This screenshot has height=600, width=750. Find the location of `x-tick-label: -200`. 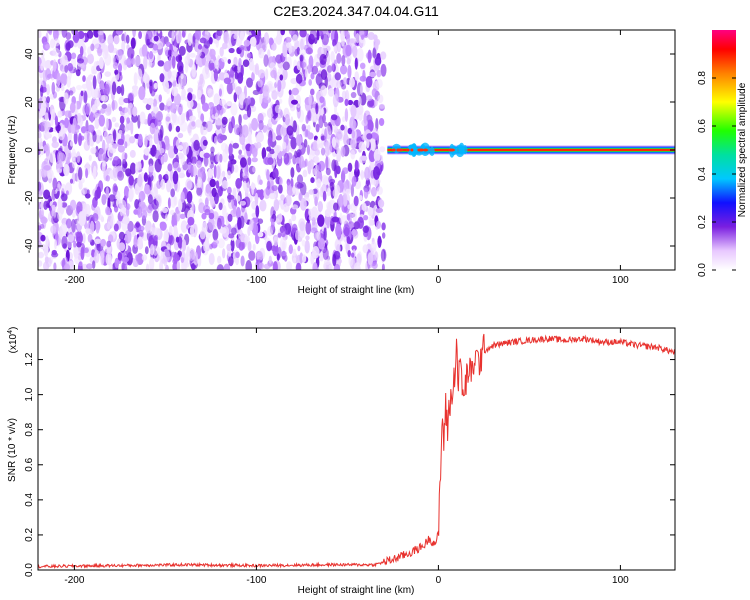

x-tick-label: -200 is located at coordinates (74, 580).